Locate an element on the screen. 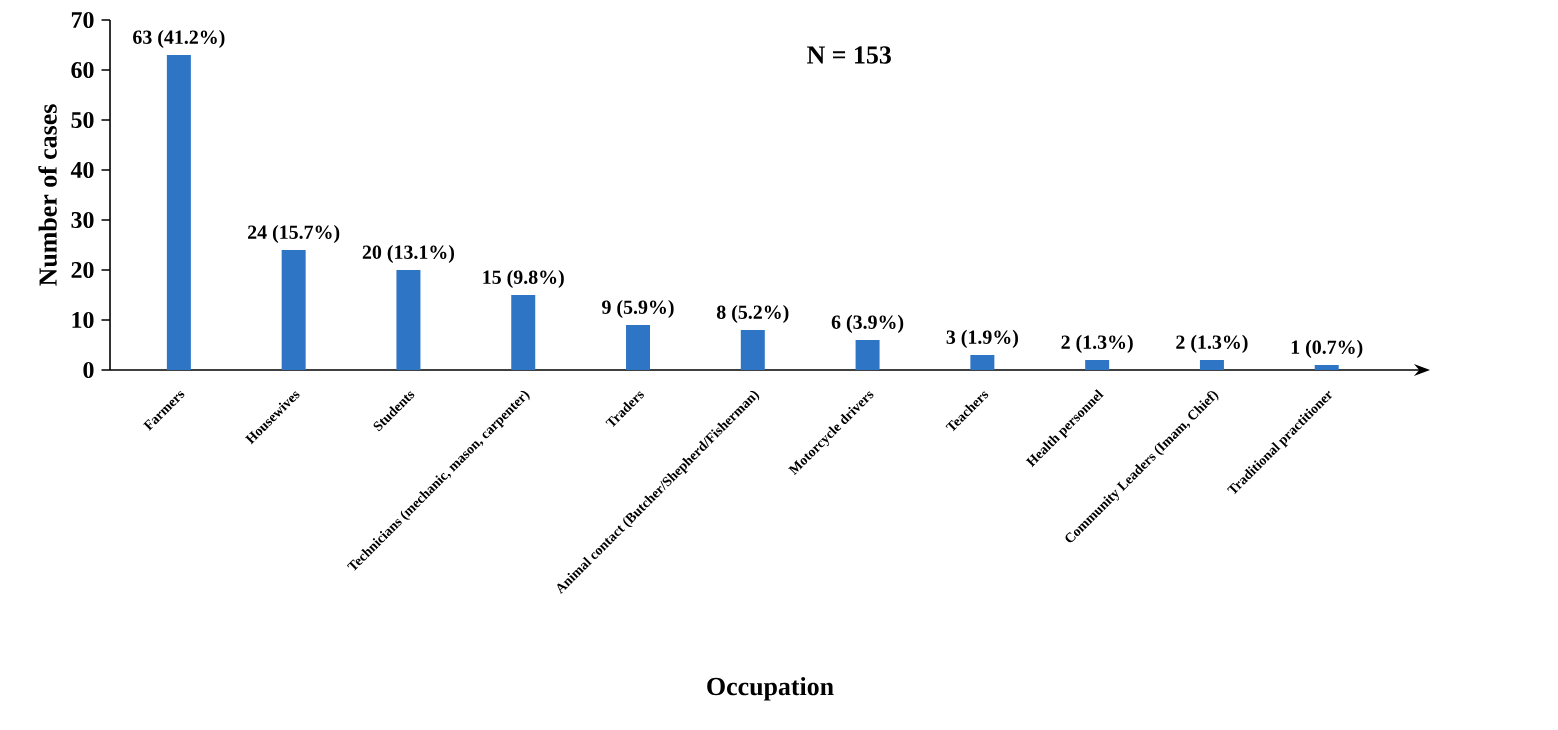  data-label: 6 (3.9%) is located at coordinates (867, 323).